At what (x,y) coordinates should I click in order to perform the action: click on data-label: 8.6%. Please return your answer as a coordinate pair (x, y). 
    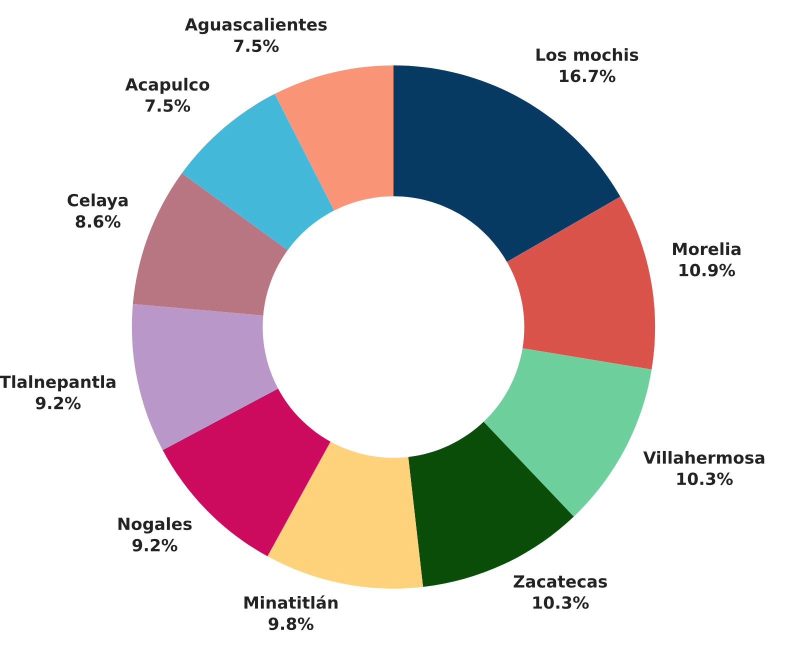
    Looking at the image, I should click on (98, 221).